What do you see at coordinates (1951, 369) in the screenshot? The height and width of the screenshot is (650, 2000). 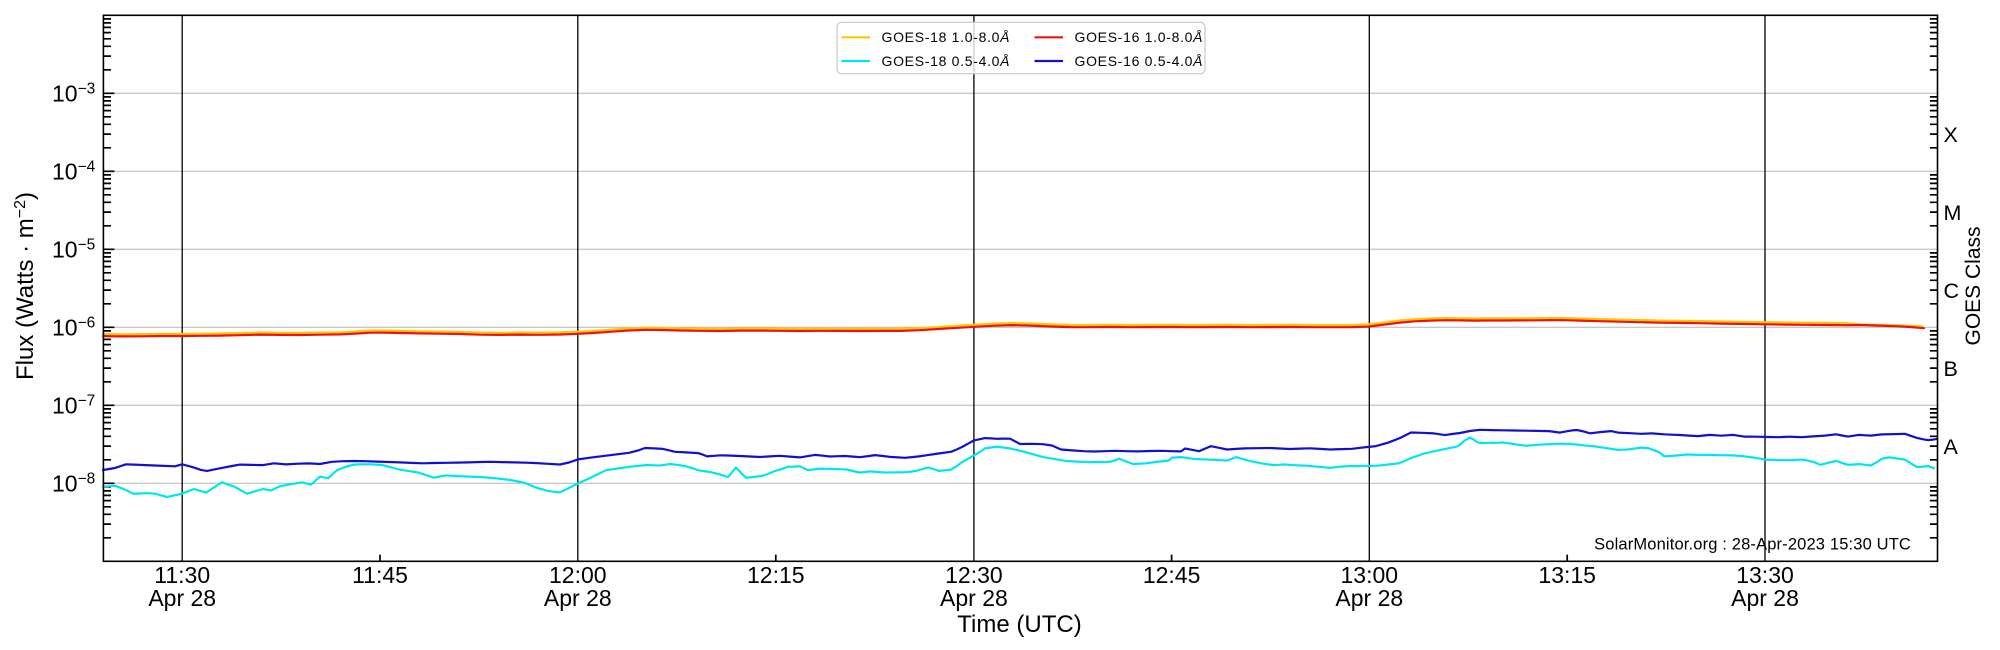 I see `svg-text: B` at bounding box center [1951, 369].